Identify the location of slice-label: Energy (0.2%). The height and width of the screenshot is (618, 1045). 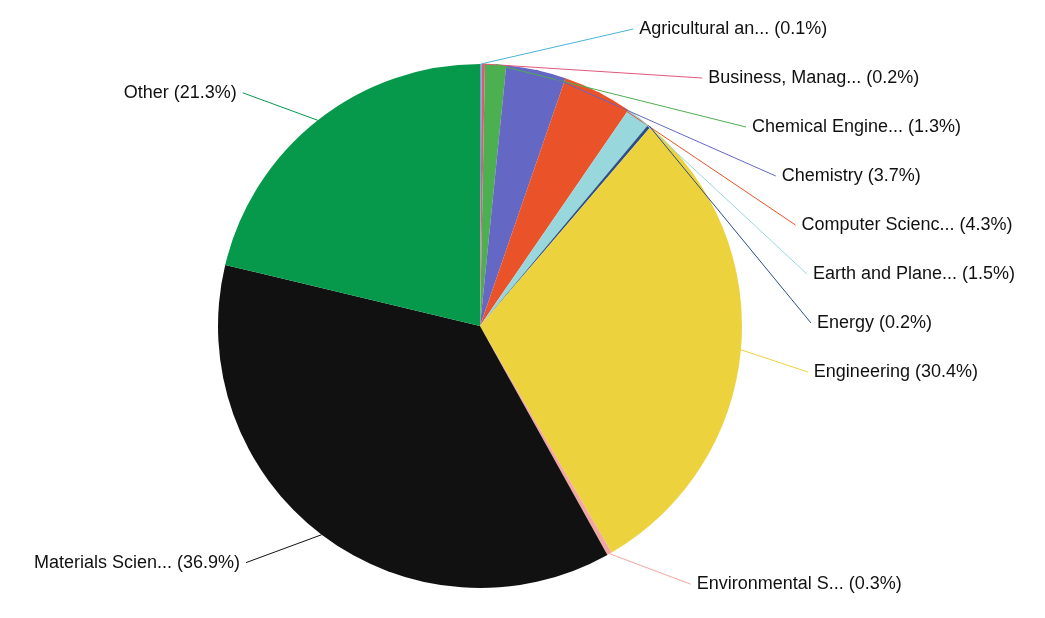
(874, 321).